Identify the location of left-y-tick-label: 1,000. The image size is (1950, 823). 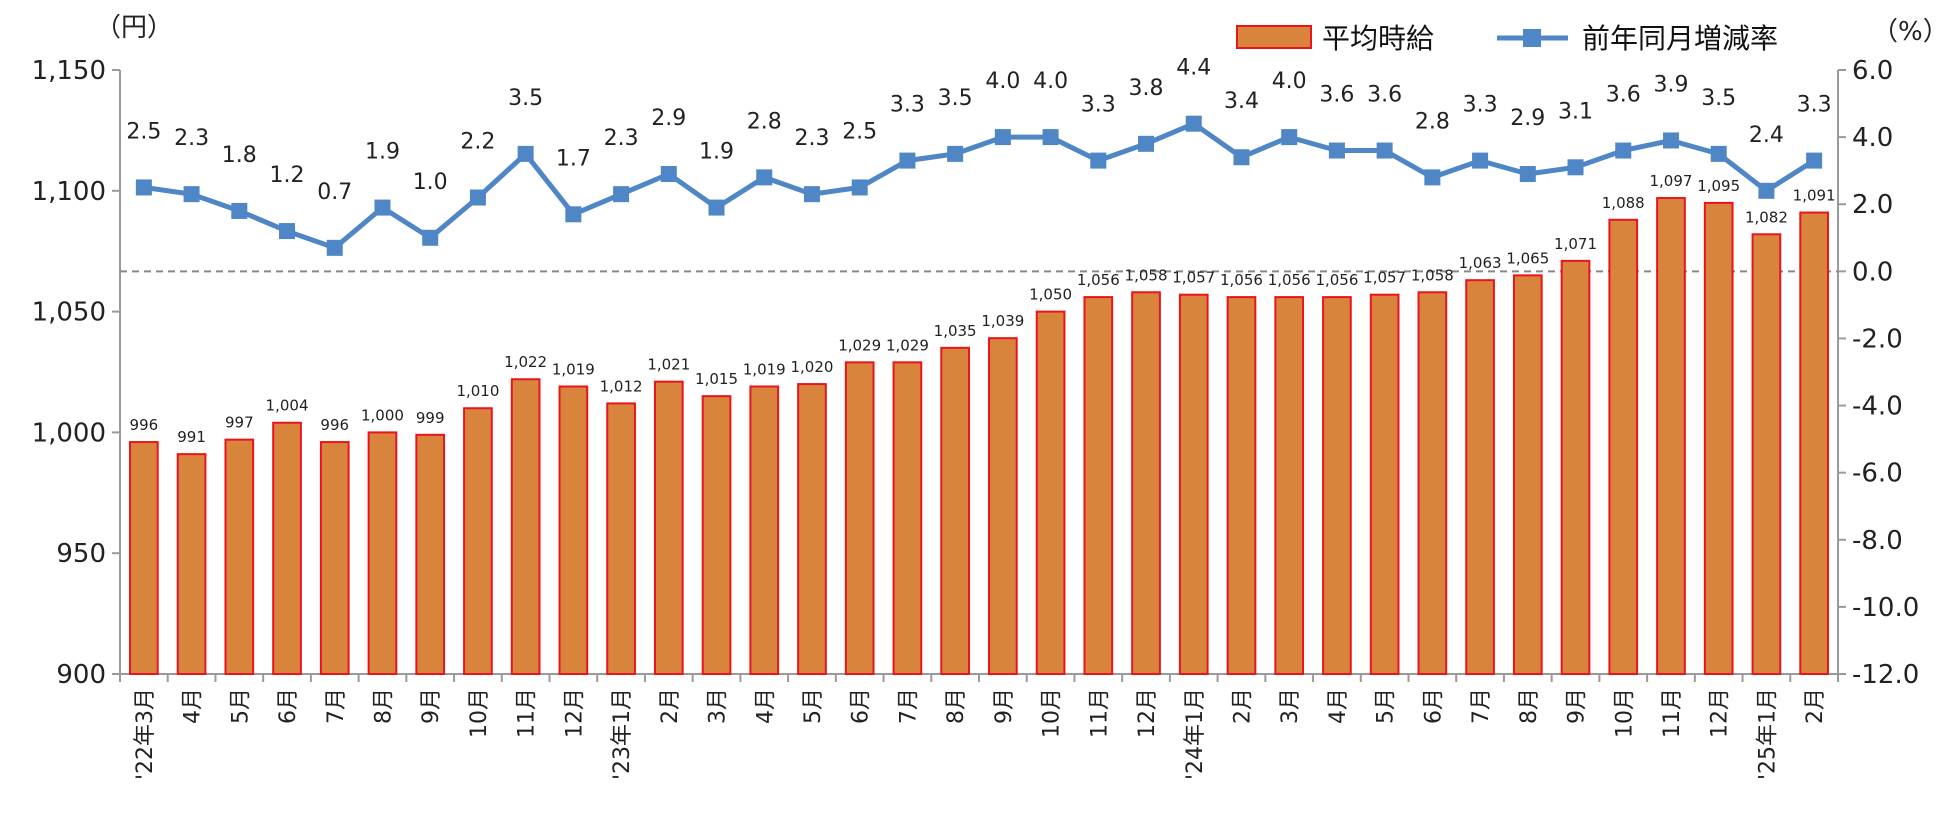
(69, 433).